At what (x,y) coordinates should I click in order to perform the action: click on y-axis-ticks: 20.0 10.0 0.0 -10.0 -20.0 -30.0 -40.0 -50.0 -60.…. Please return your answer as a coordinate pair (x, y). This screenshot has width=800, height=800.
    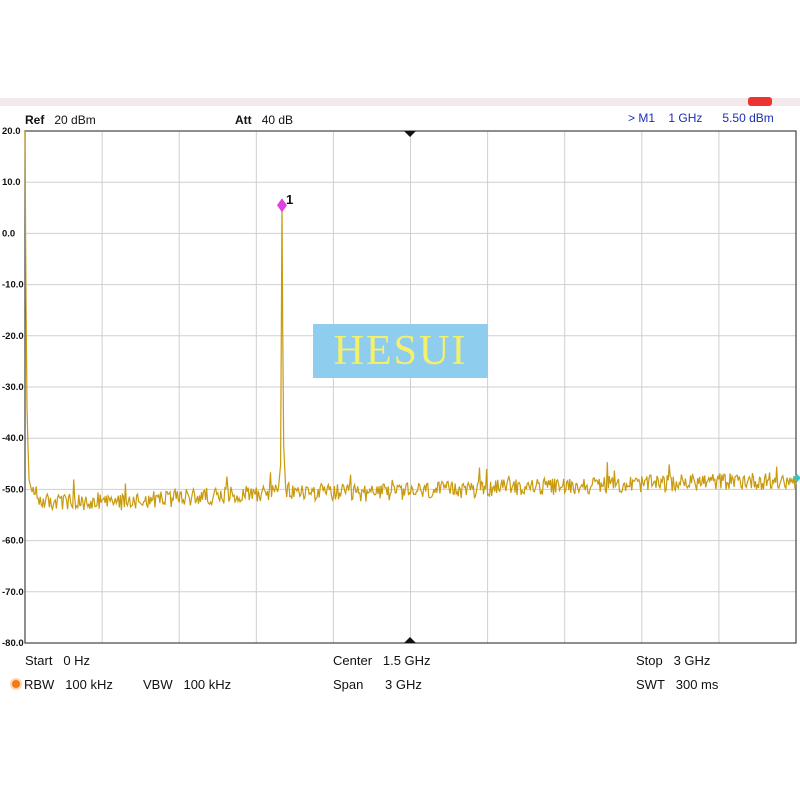
    Looking at the image, I should click on (13, 387).